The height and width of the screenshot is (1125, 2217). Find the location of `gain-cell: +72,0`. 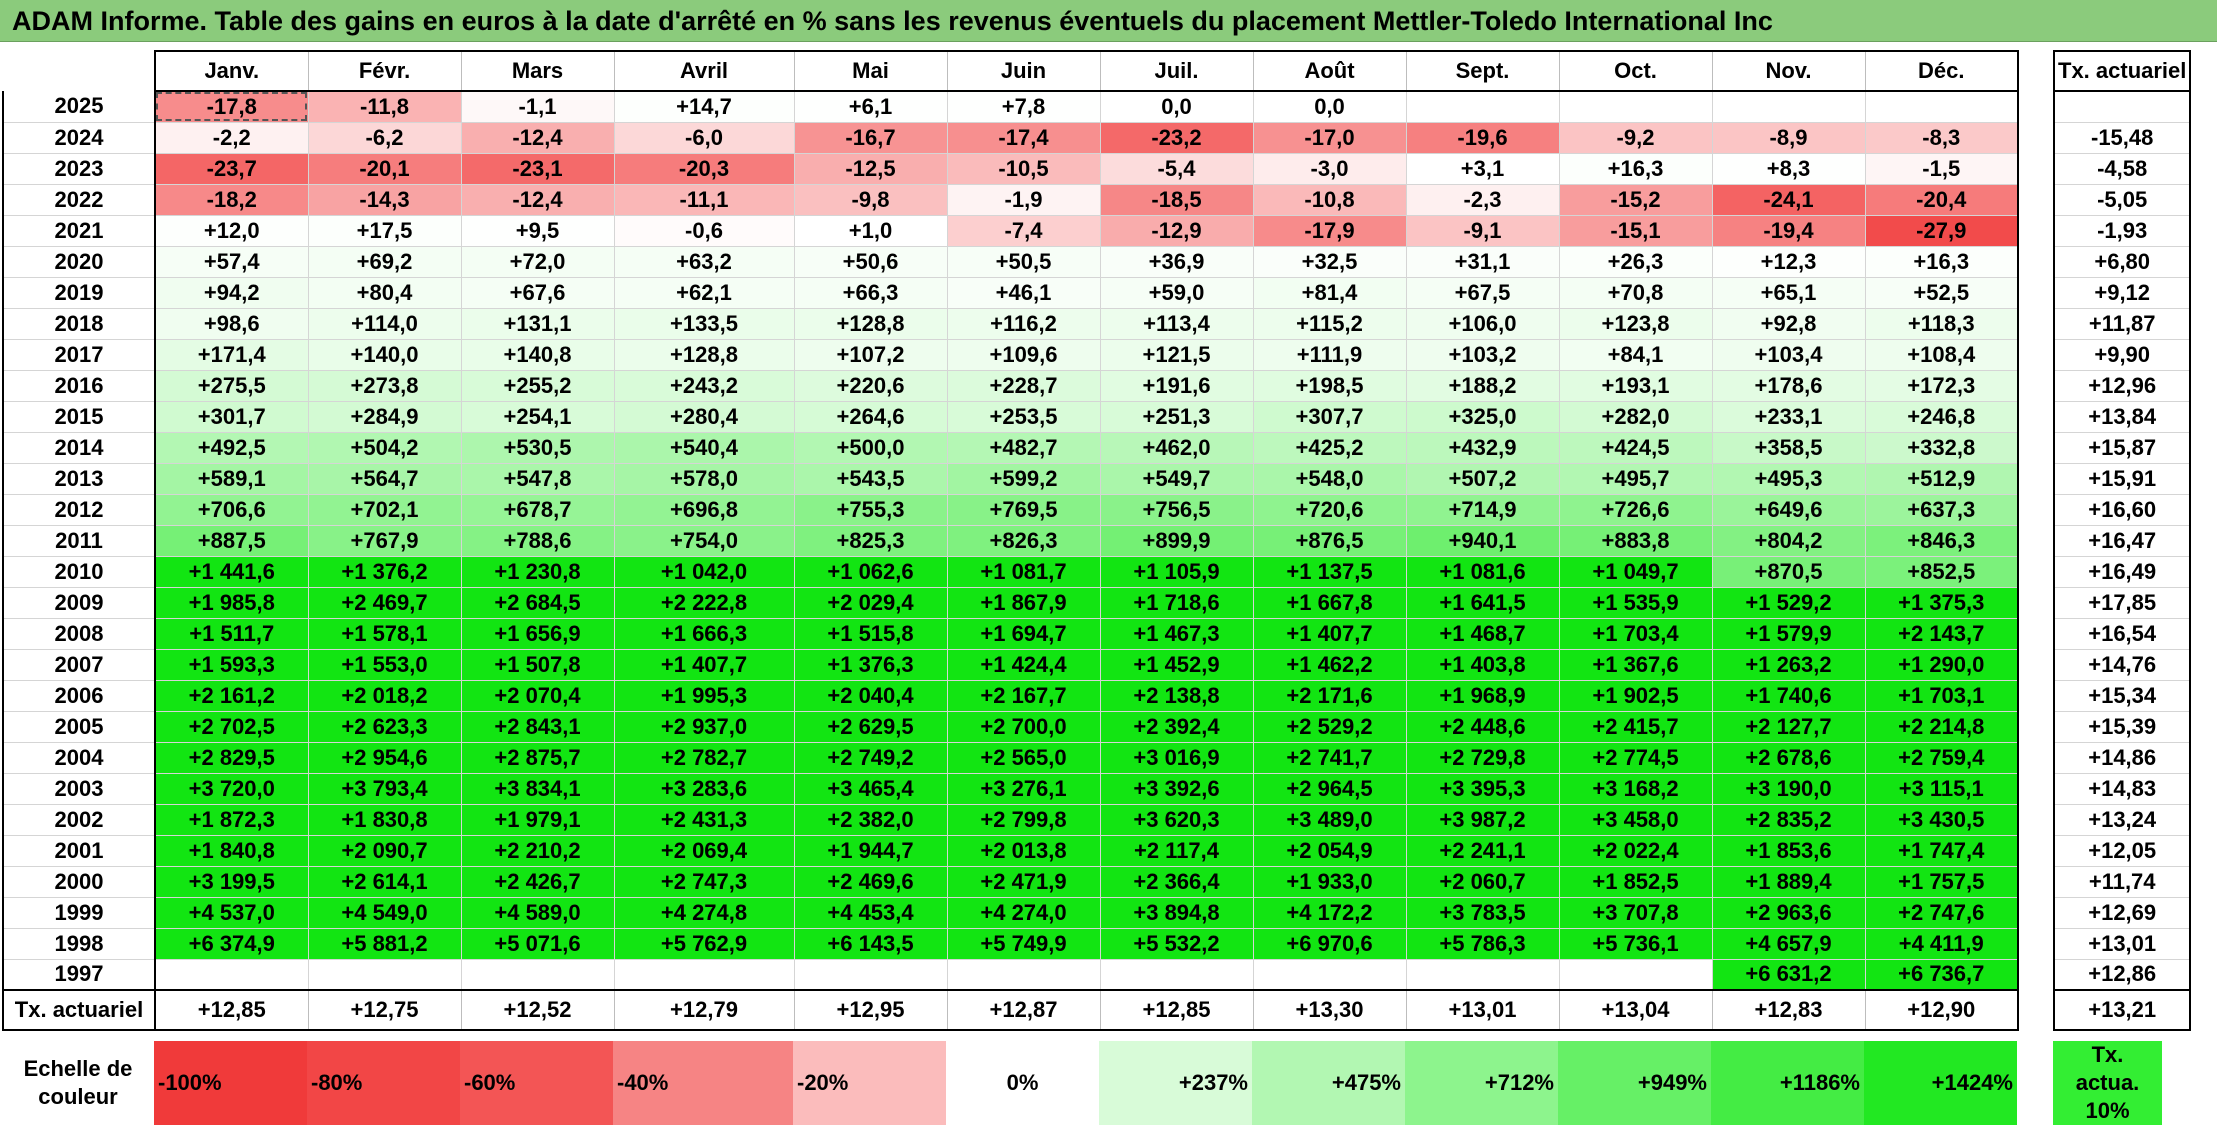

gain-cell: +72,0 is located at coordinates (537, 262).